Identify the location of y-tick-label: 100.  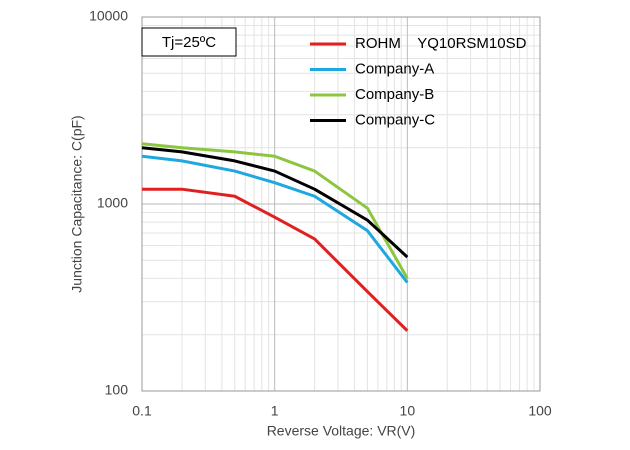
(117, 390).